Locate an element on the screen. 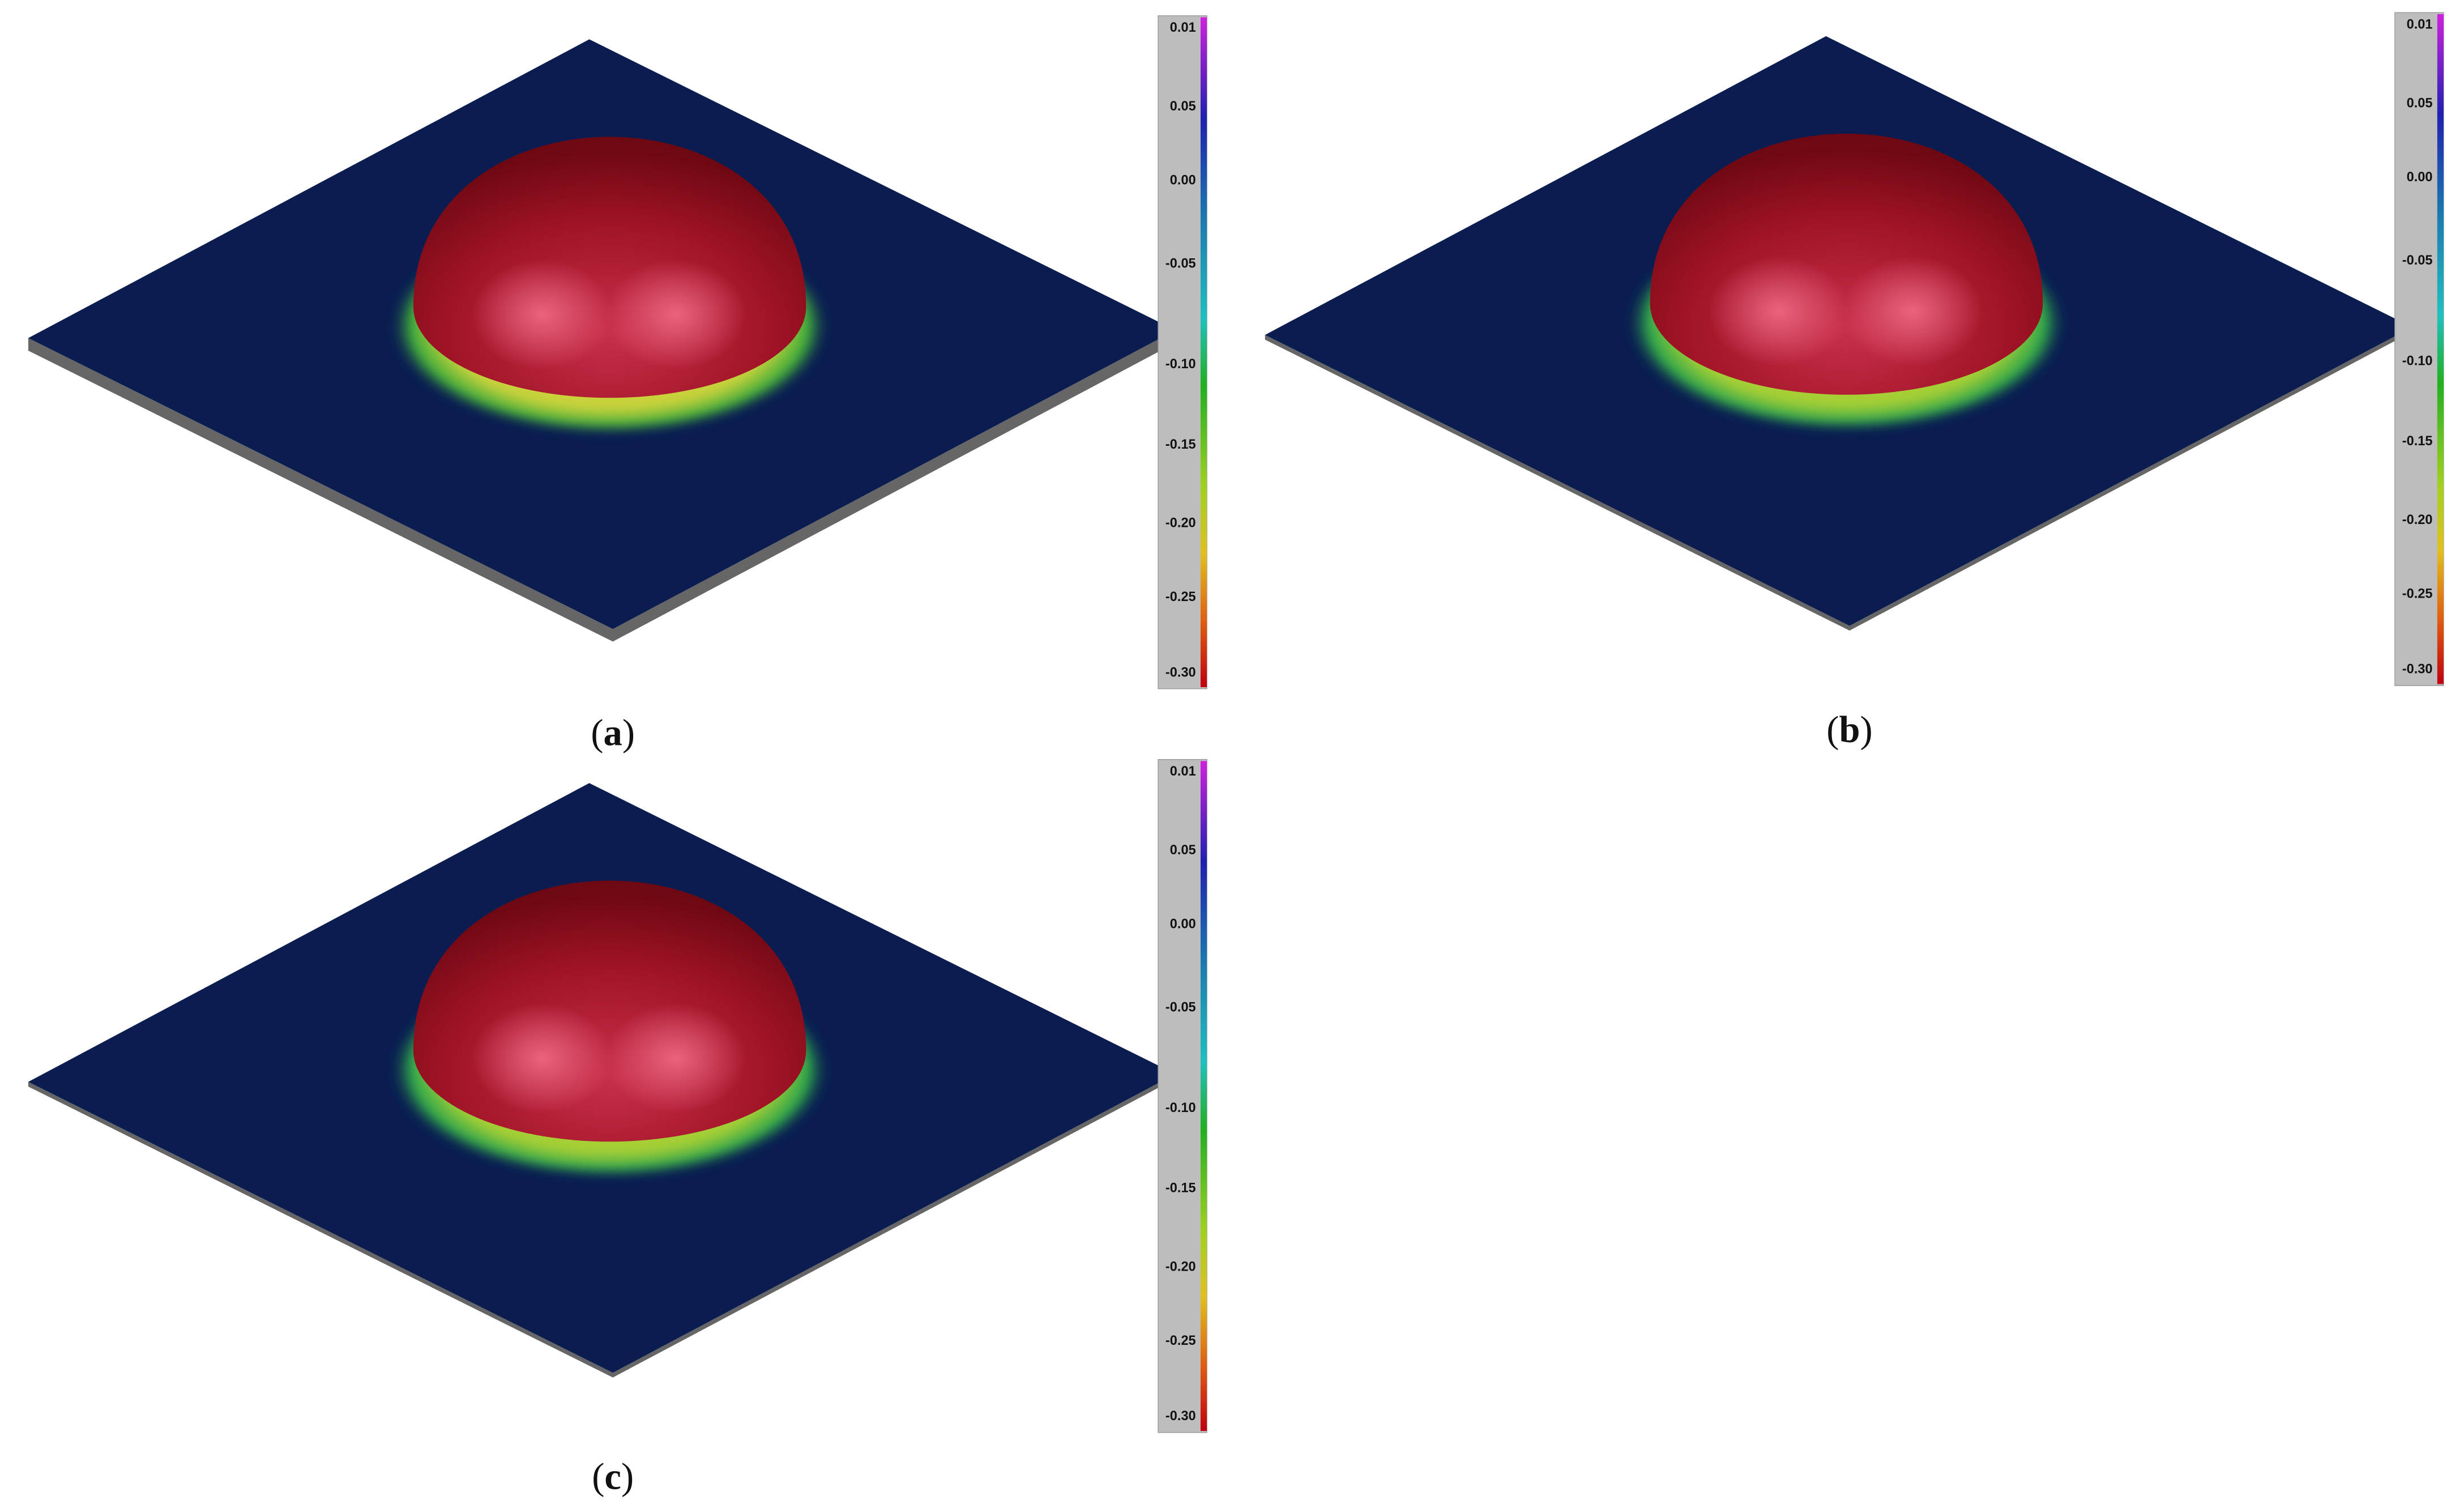  caption: (c) is located at coordinates (613, 1477).